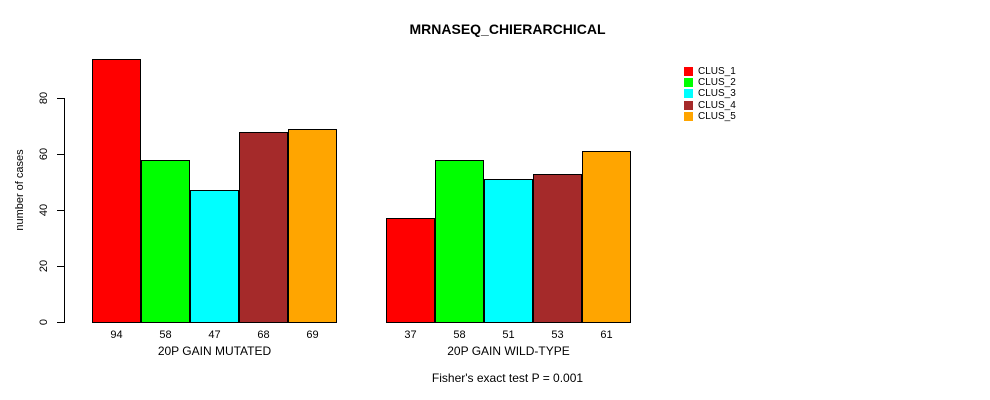  I want to click on legend-row: CLUS_3, so click(710, 93).